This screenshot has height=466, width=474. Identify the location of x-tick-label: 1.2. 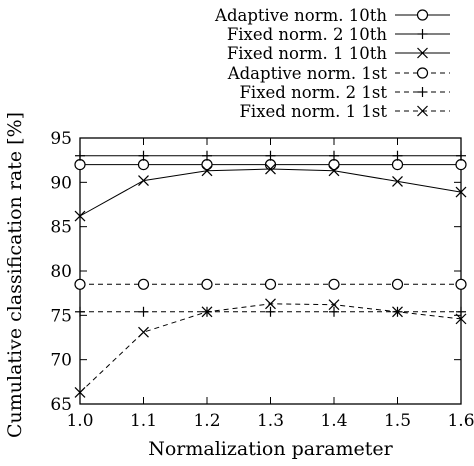
(206, 421).